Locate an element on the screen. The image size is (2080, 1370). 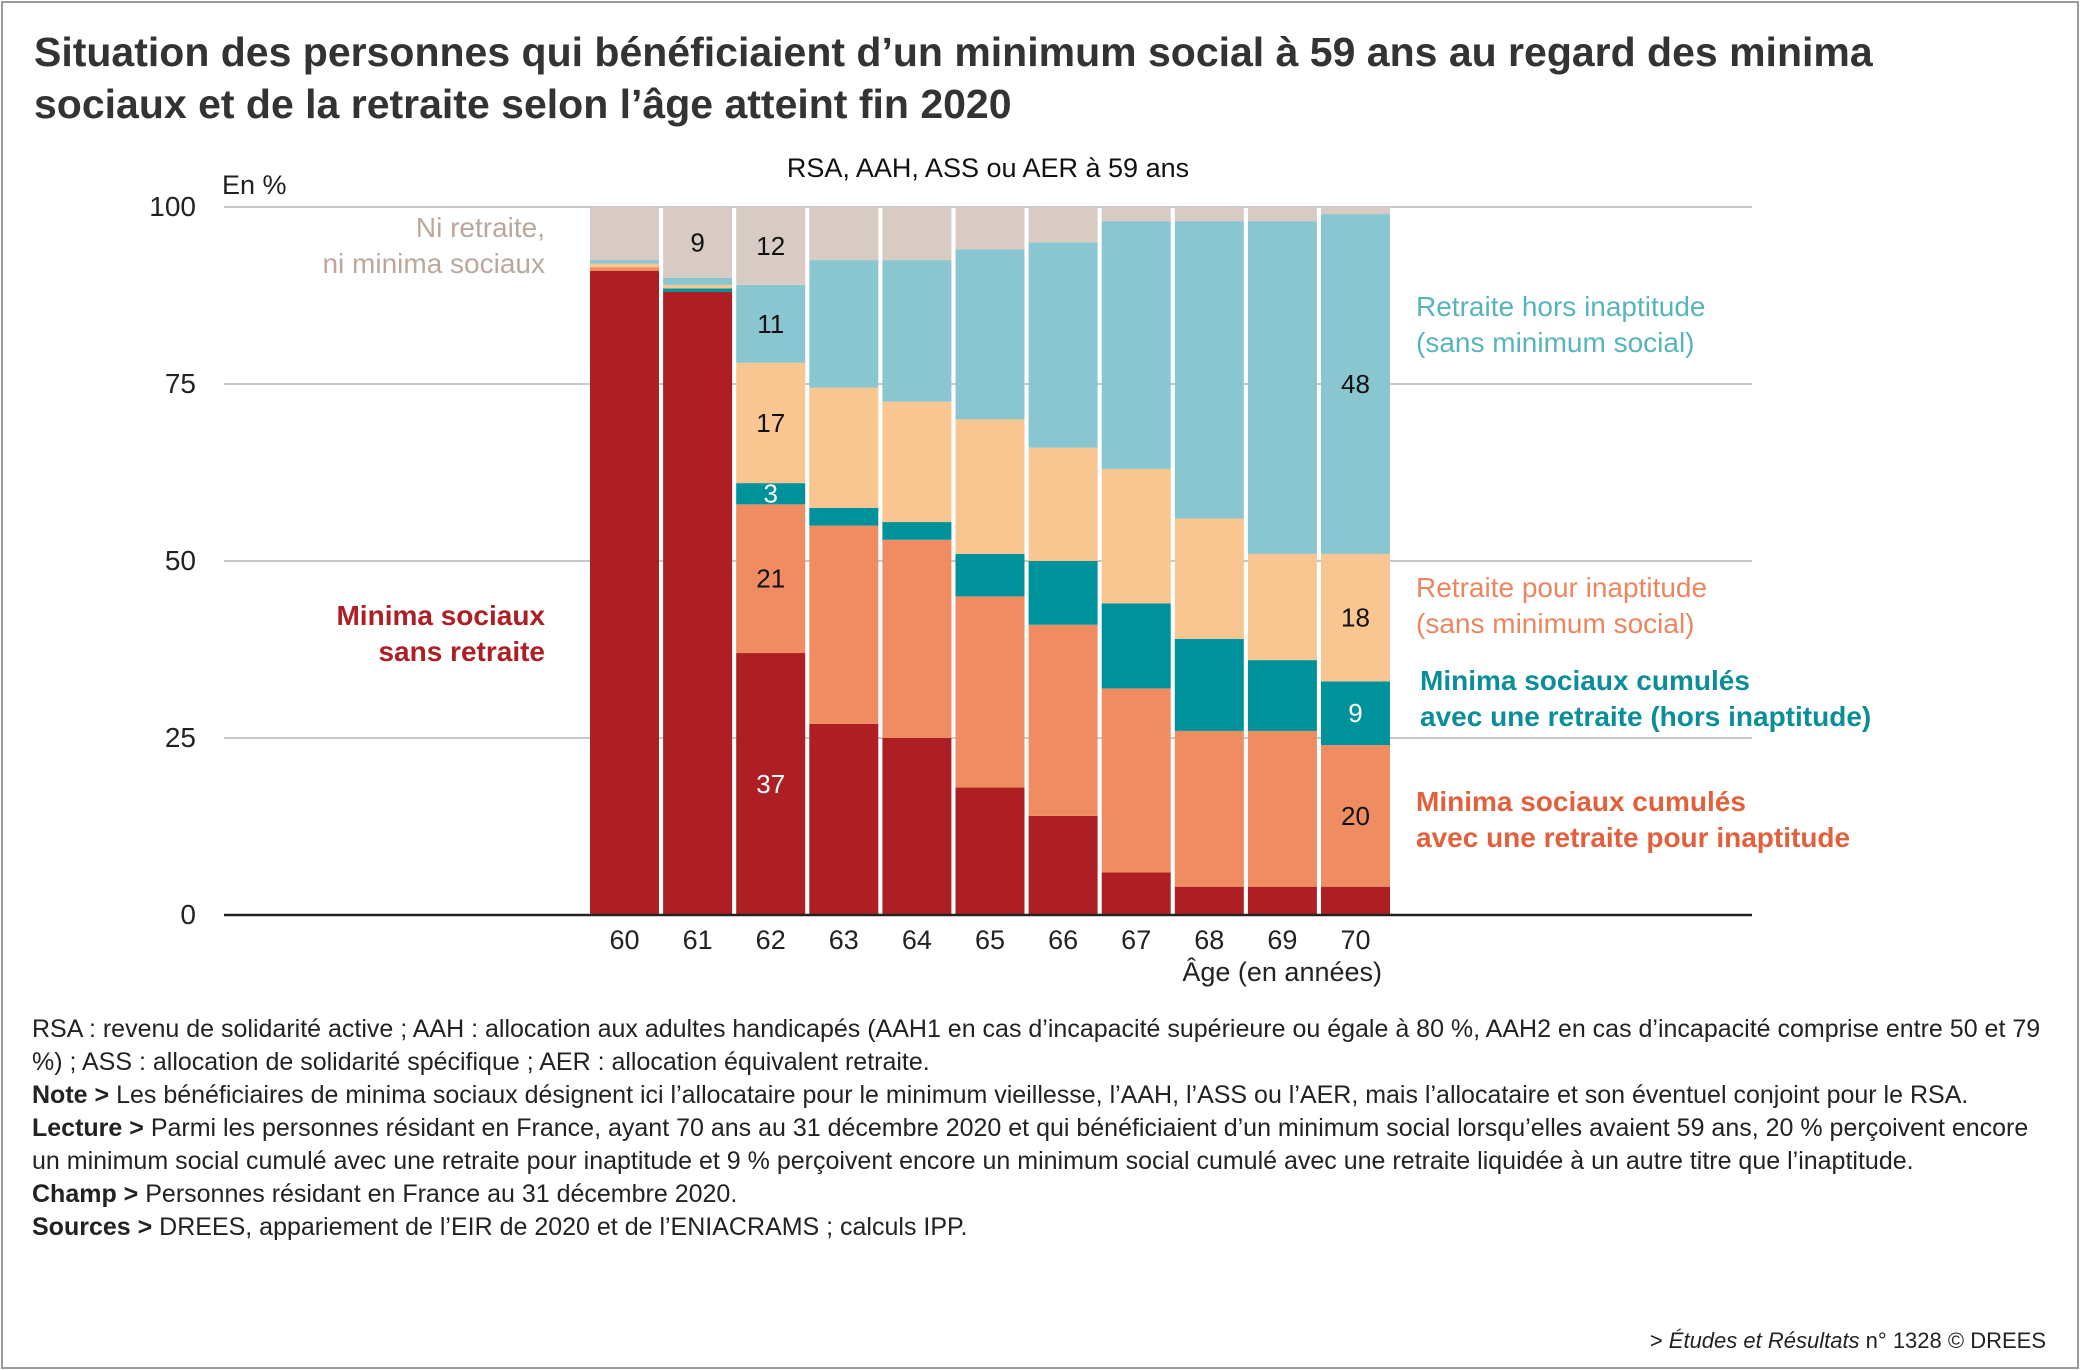
series-label-rh: (sans minimum social) is located at coordinates (1555, 342).